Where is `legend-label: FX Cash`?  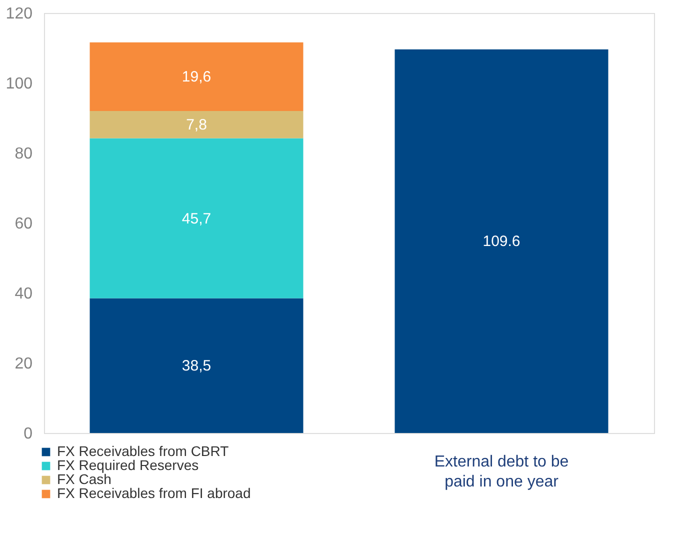 legend-label: FX Cash is located at coordinates (84, 479).